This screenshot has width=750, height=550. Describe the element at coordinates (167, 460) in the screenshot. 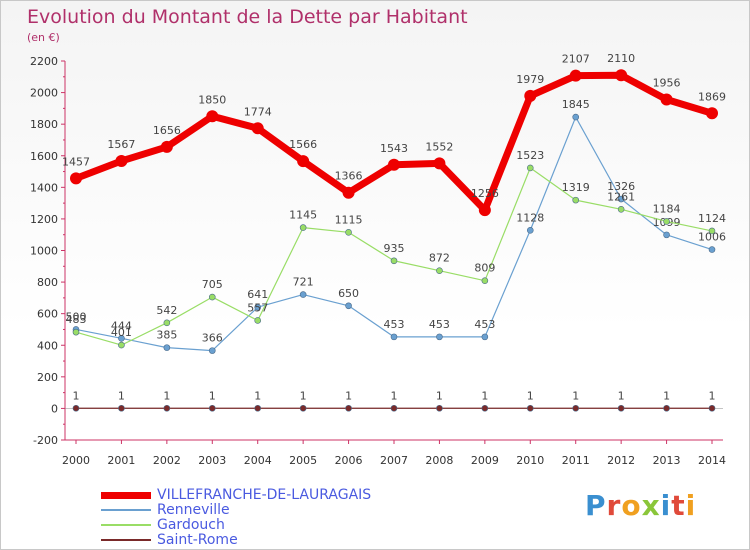

I see `x-tick-label: 2002` at that location.